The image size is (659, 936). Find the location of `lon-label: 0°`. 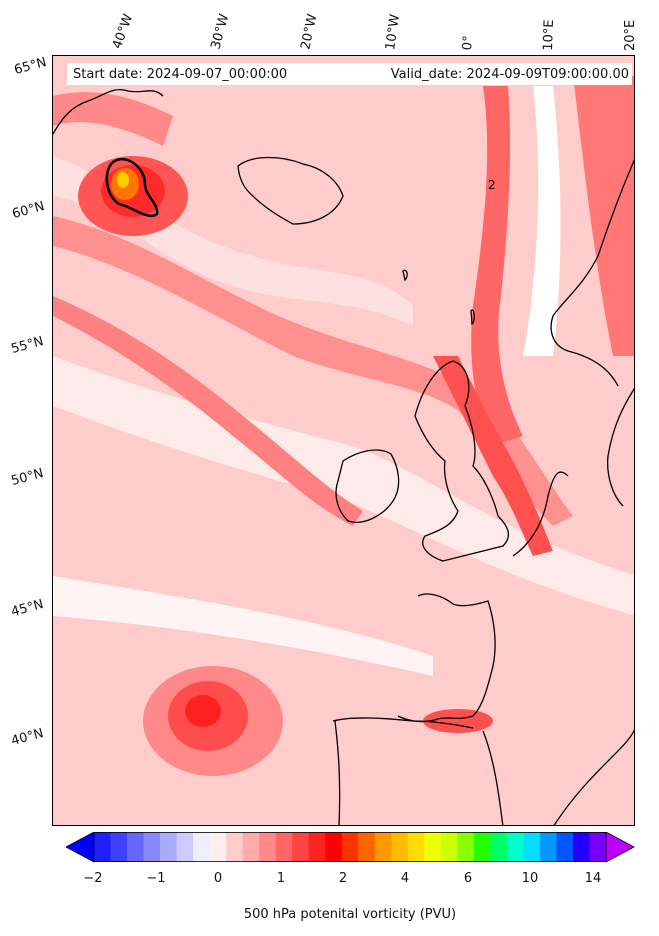

lon-label: 0° is located at coordinates (468, 42).